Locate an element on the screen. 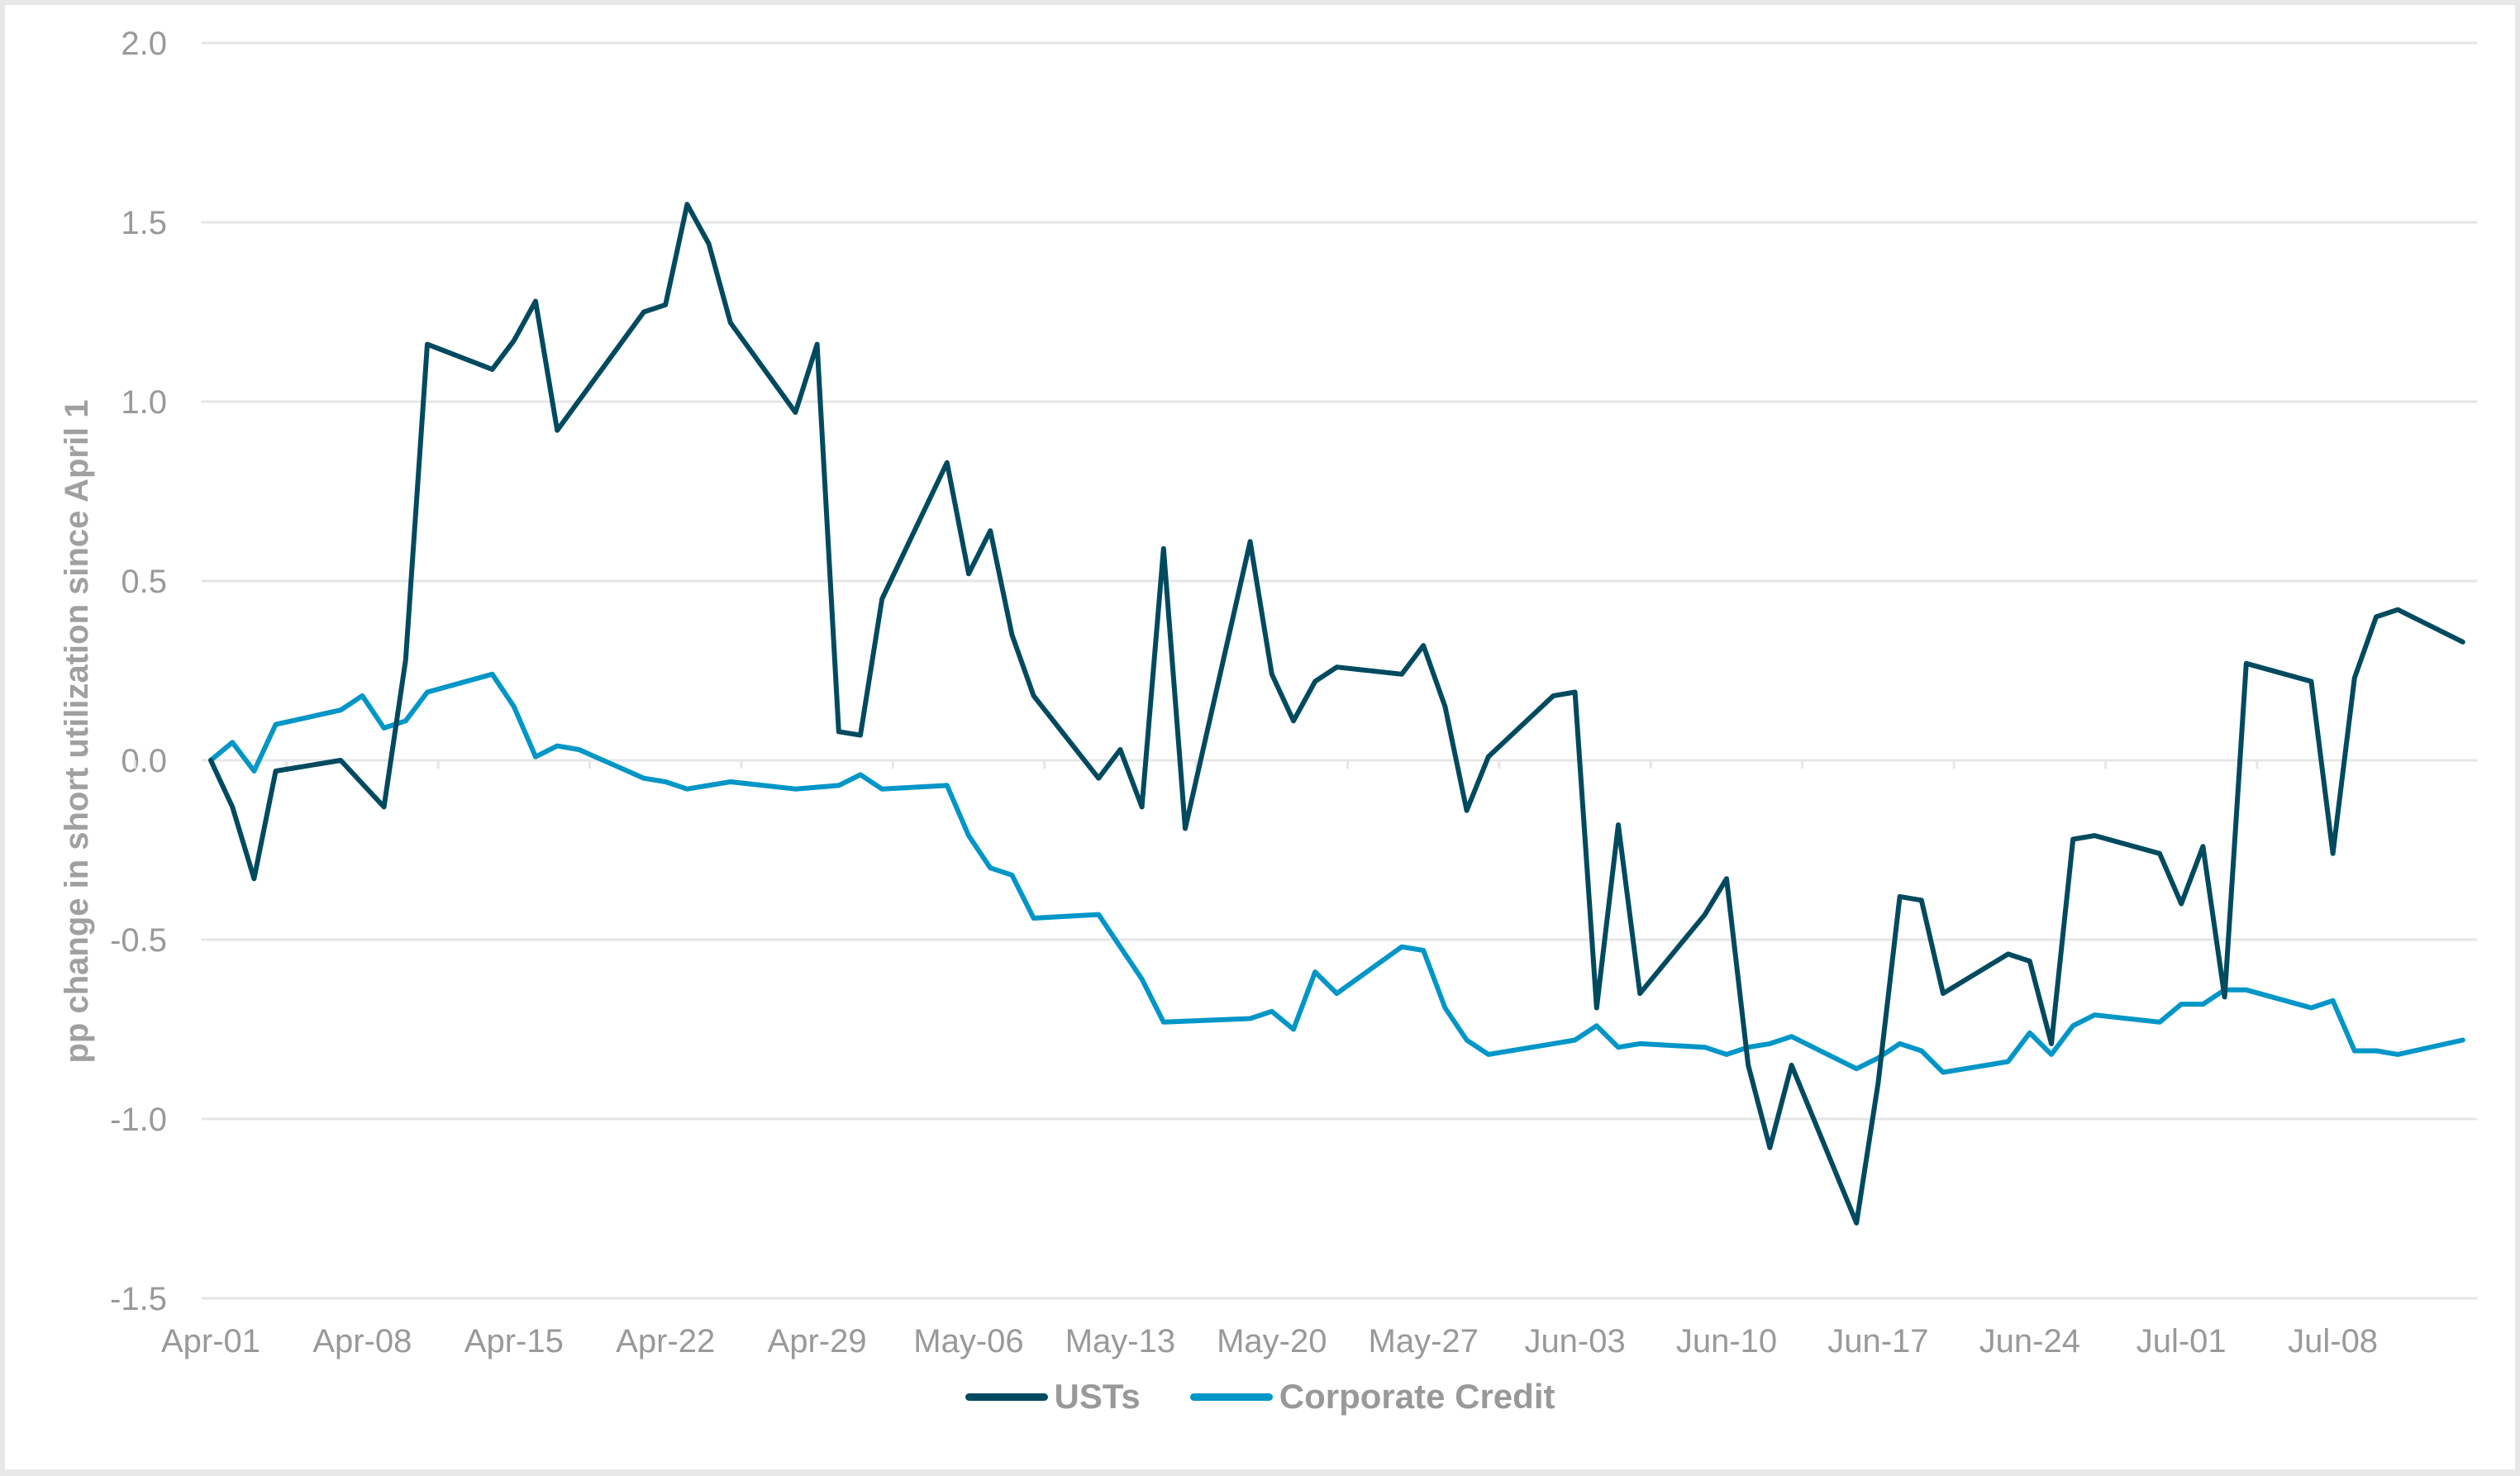  x-tick-label: May-20 is located at coordinates (1272, 1341).